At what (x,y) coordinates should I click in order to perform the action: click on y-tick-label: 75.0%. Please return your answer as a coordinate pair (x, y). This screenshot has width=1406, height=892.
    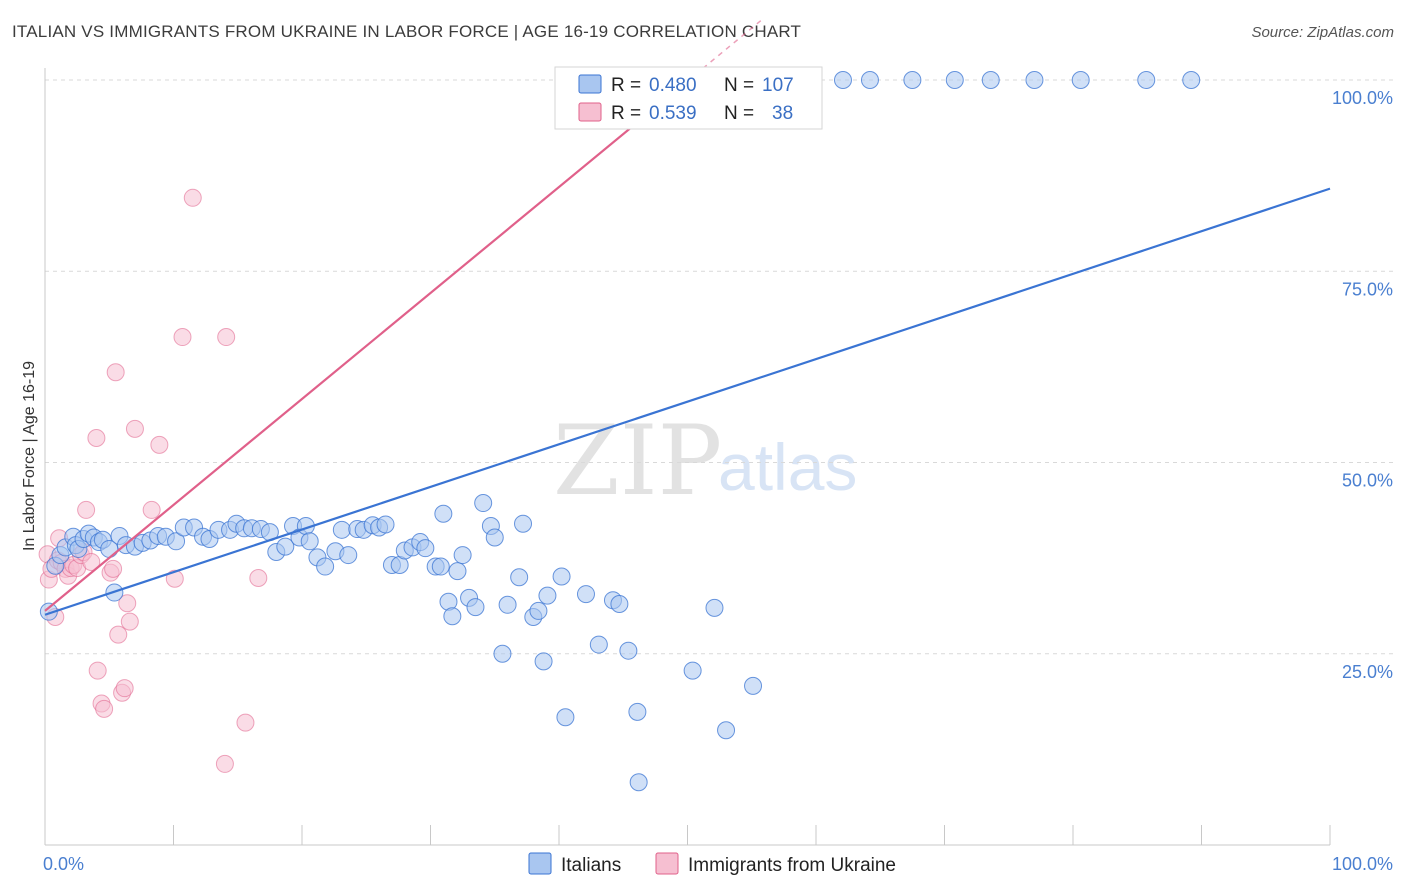
    Looking at the image, I should click on (1367, 289).